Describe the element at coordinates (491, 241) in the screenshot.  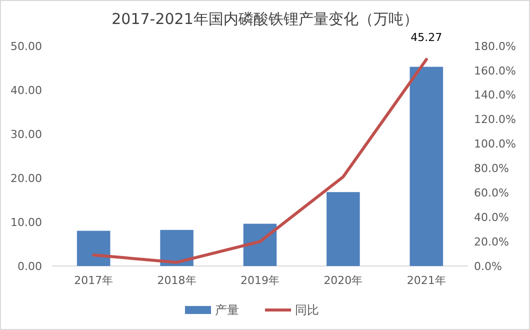
I see `y2-tick-label: 20.0%` at that location.